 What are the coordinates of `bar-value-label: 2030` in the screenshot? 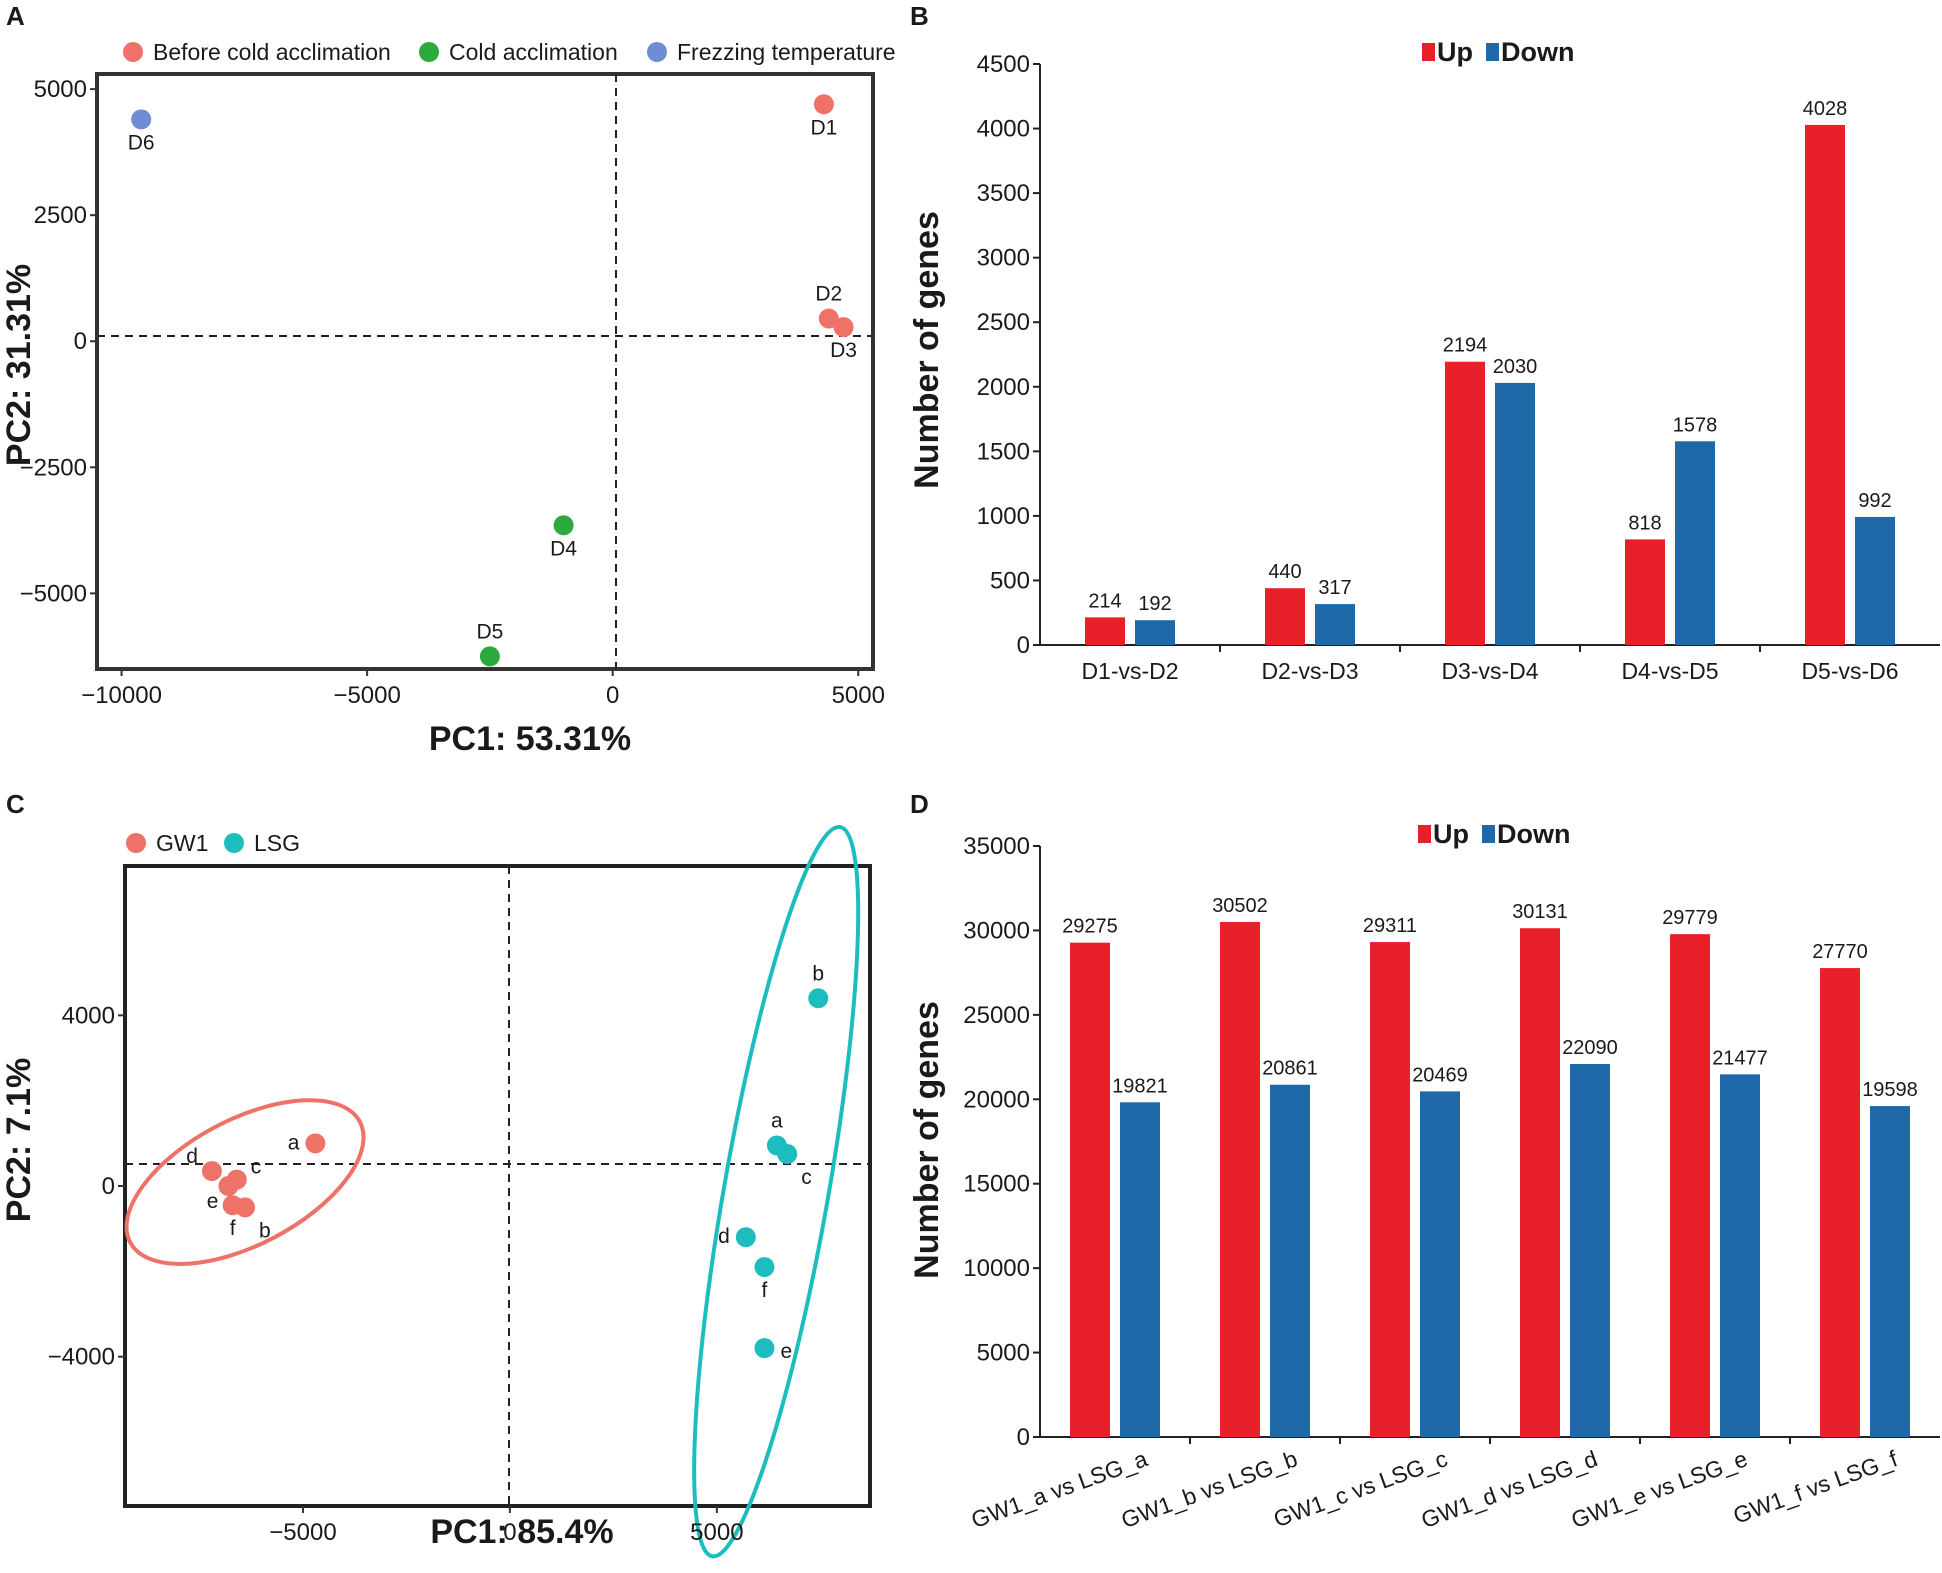 It's located at (1515, 367).